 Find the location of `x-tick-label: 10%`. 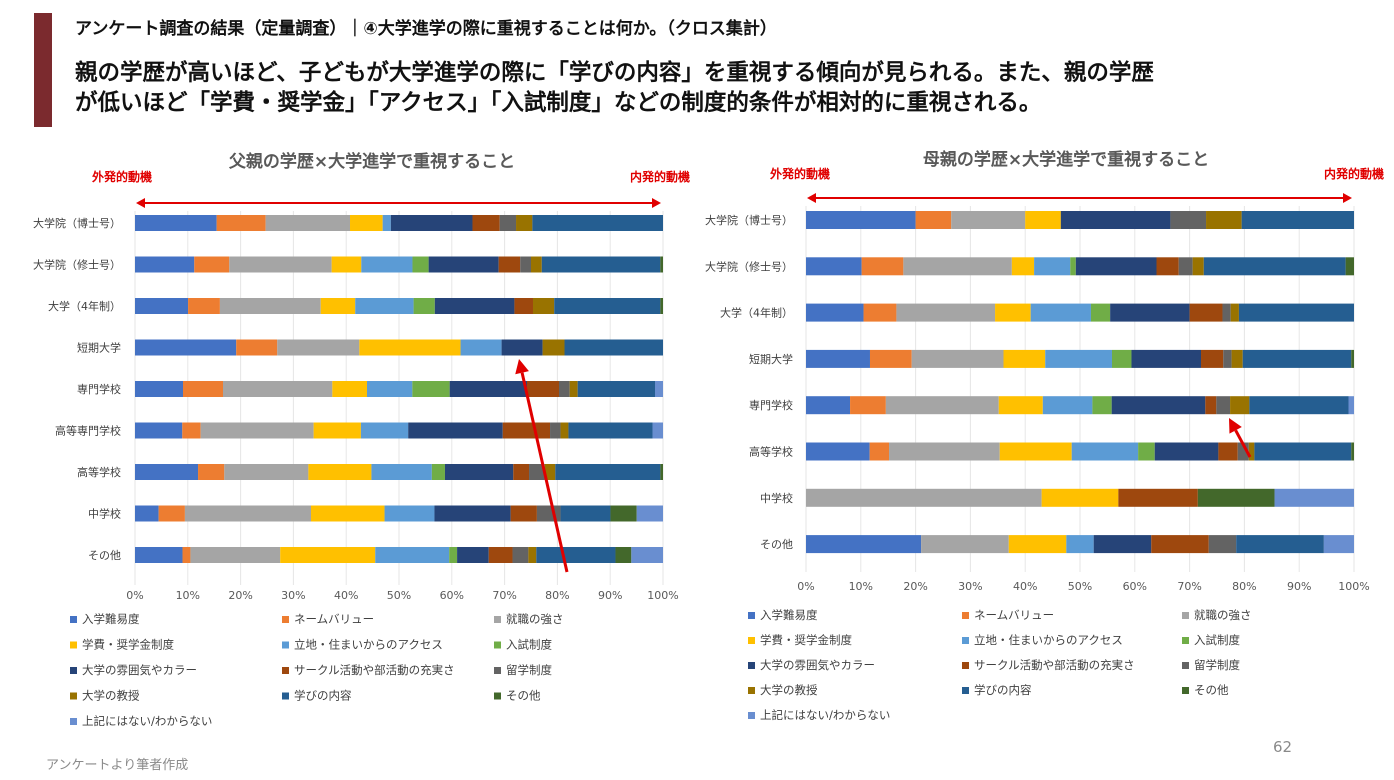

x-tick-label: 10% is located at coordinates (861, 586).